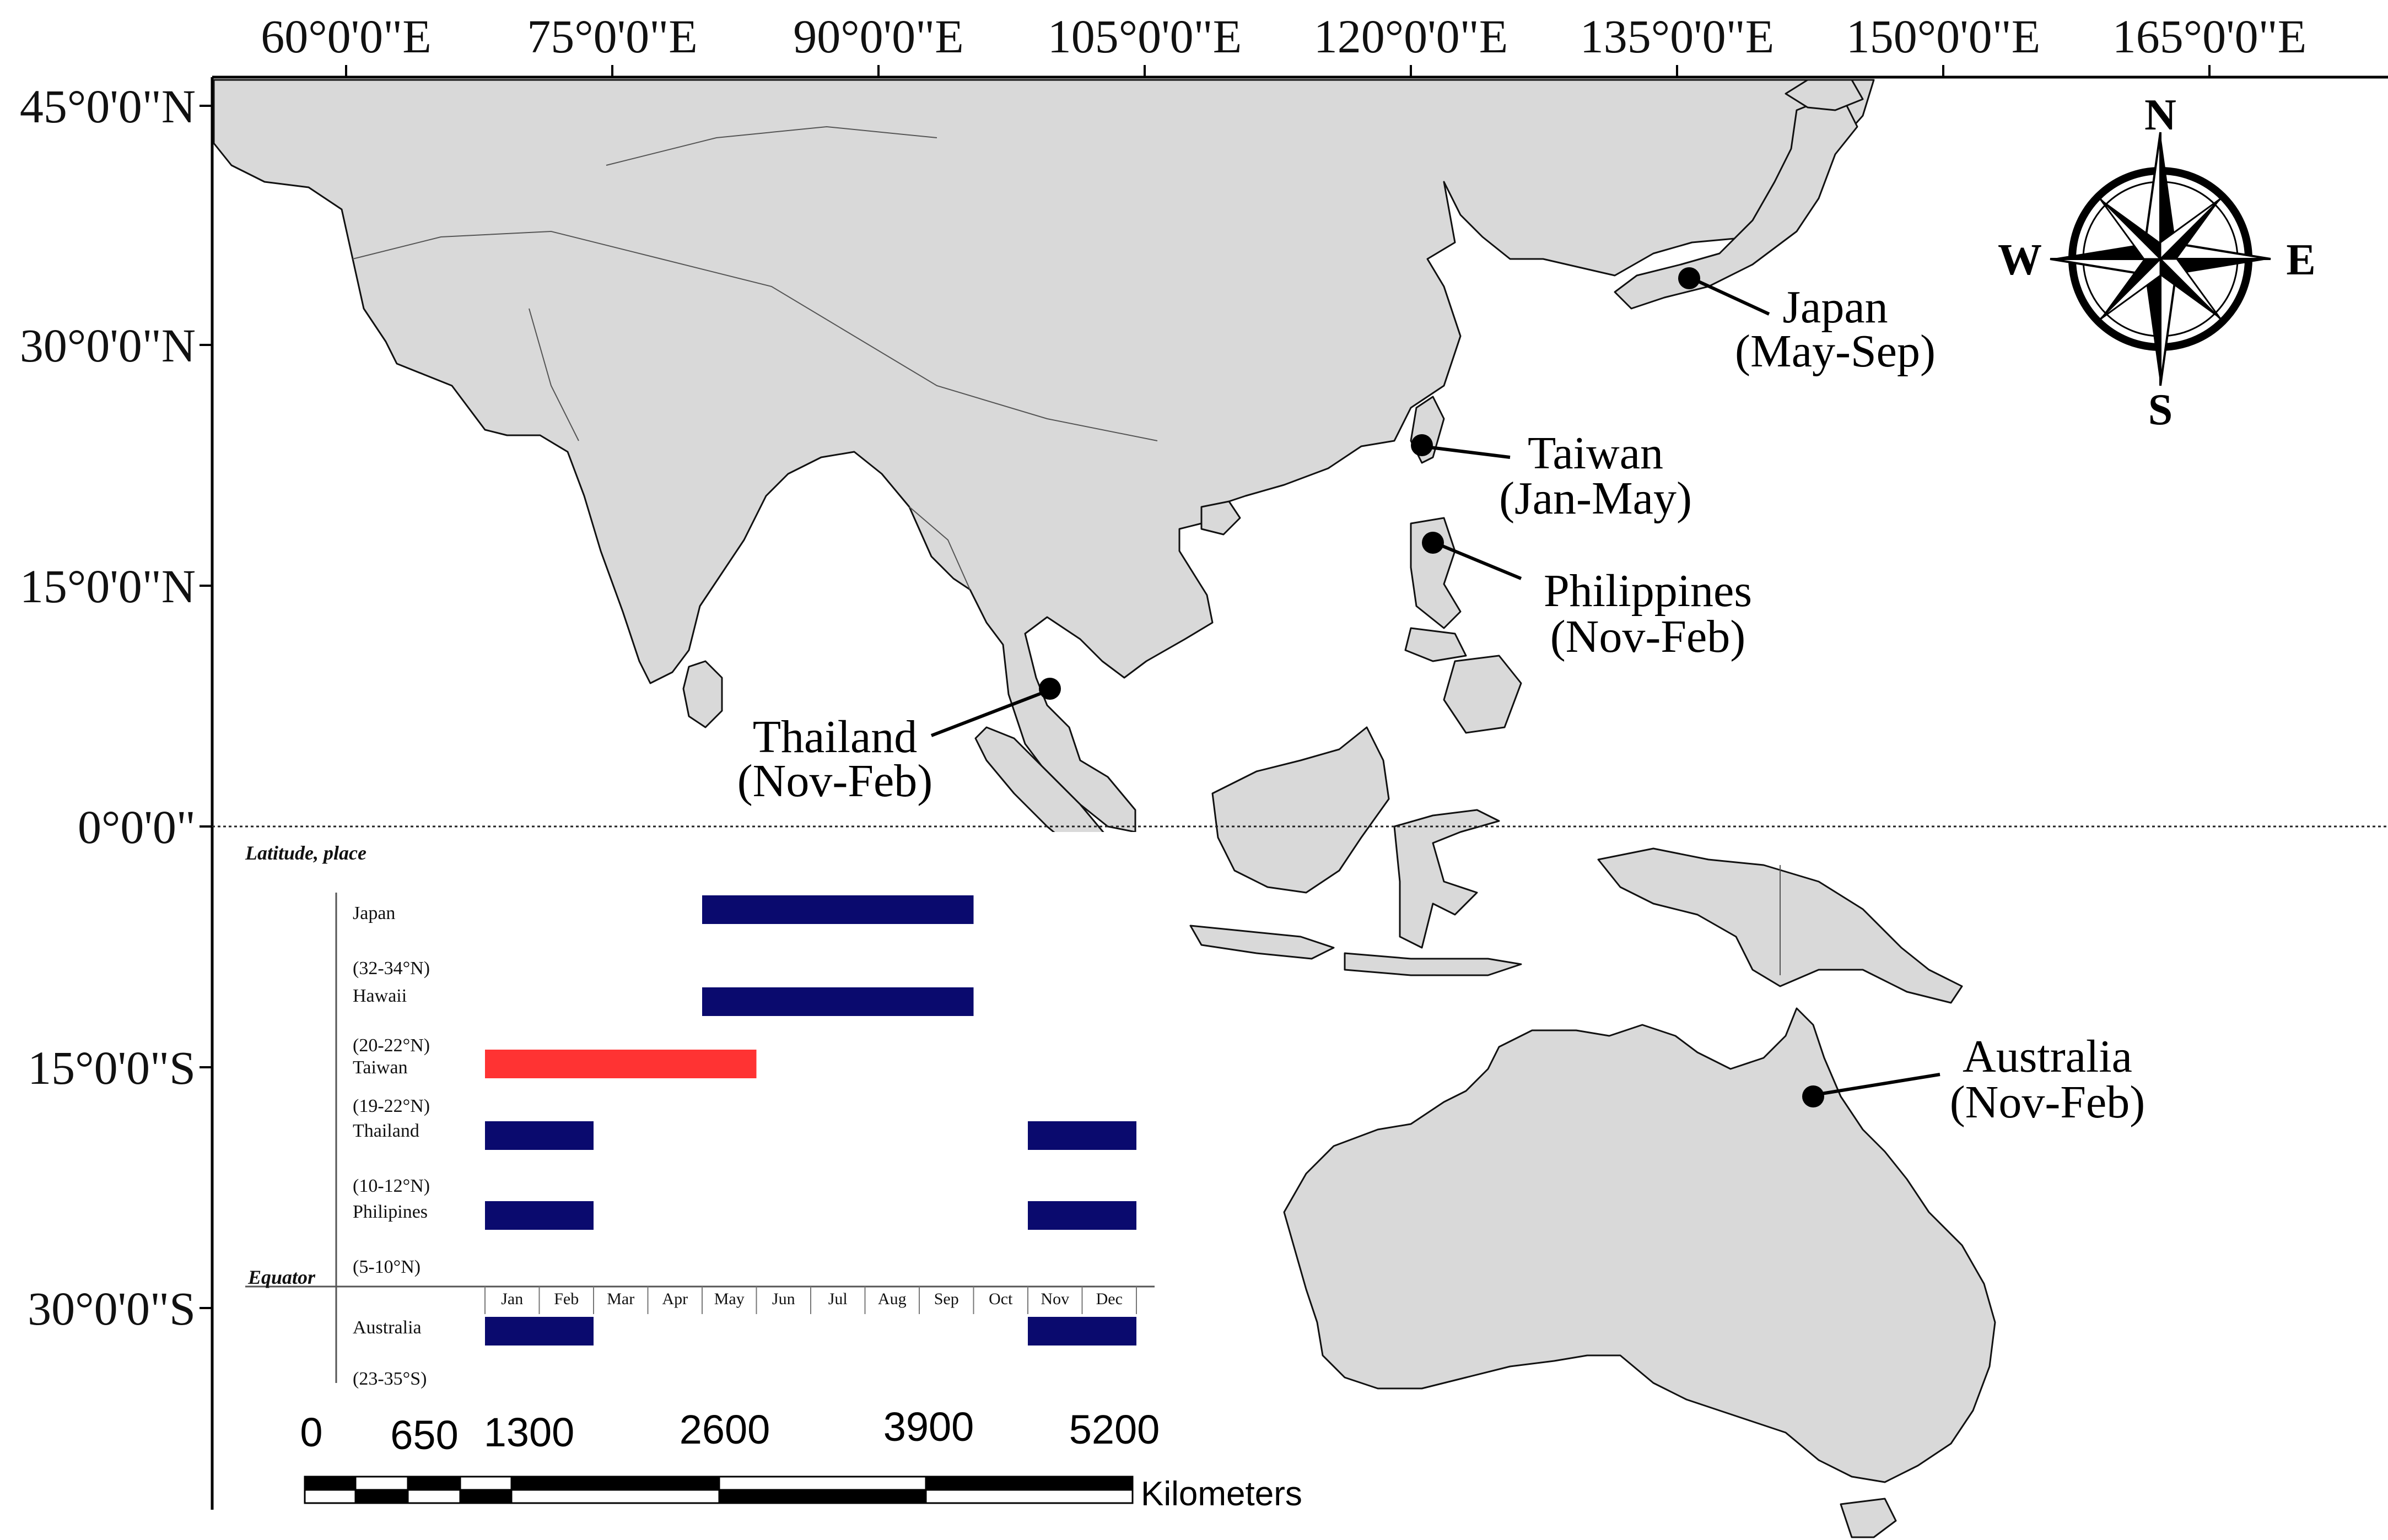  I want to click on inset-row-lat-japan: (32-34°N), so click(391, 968).